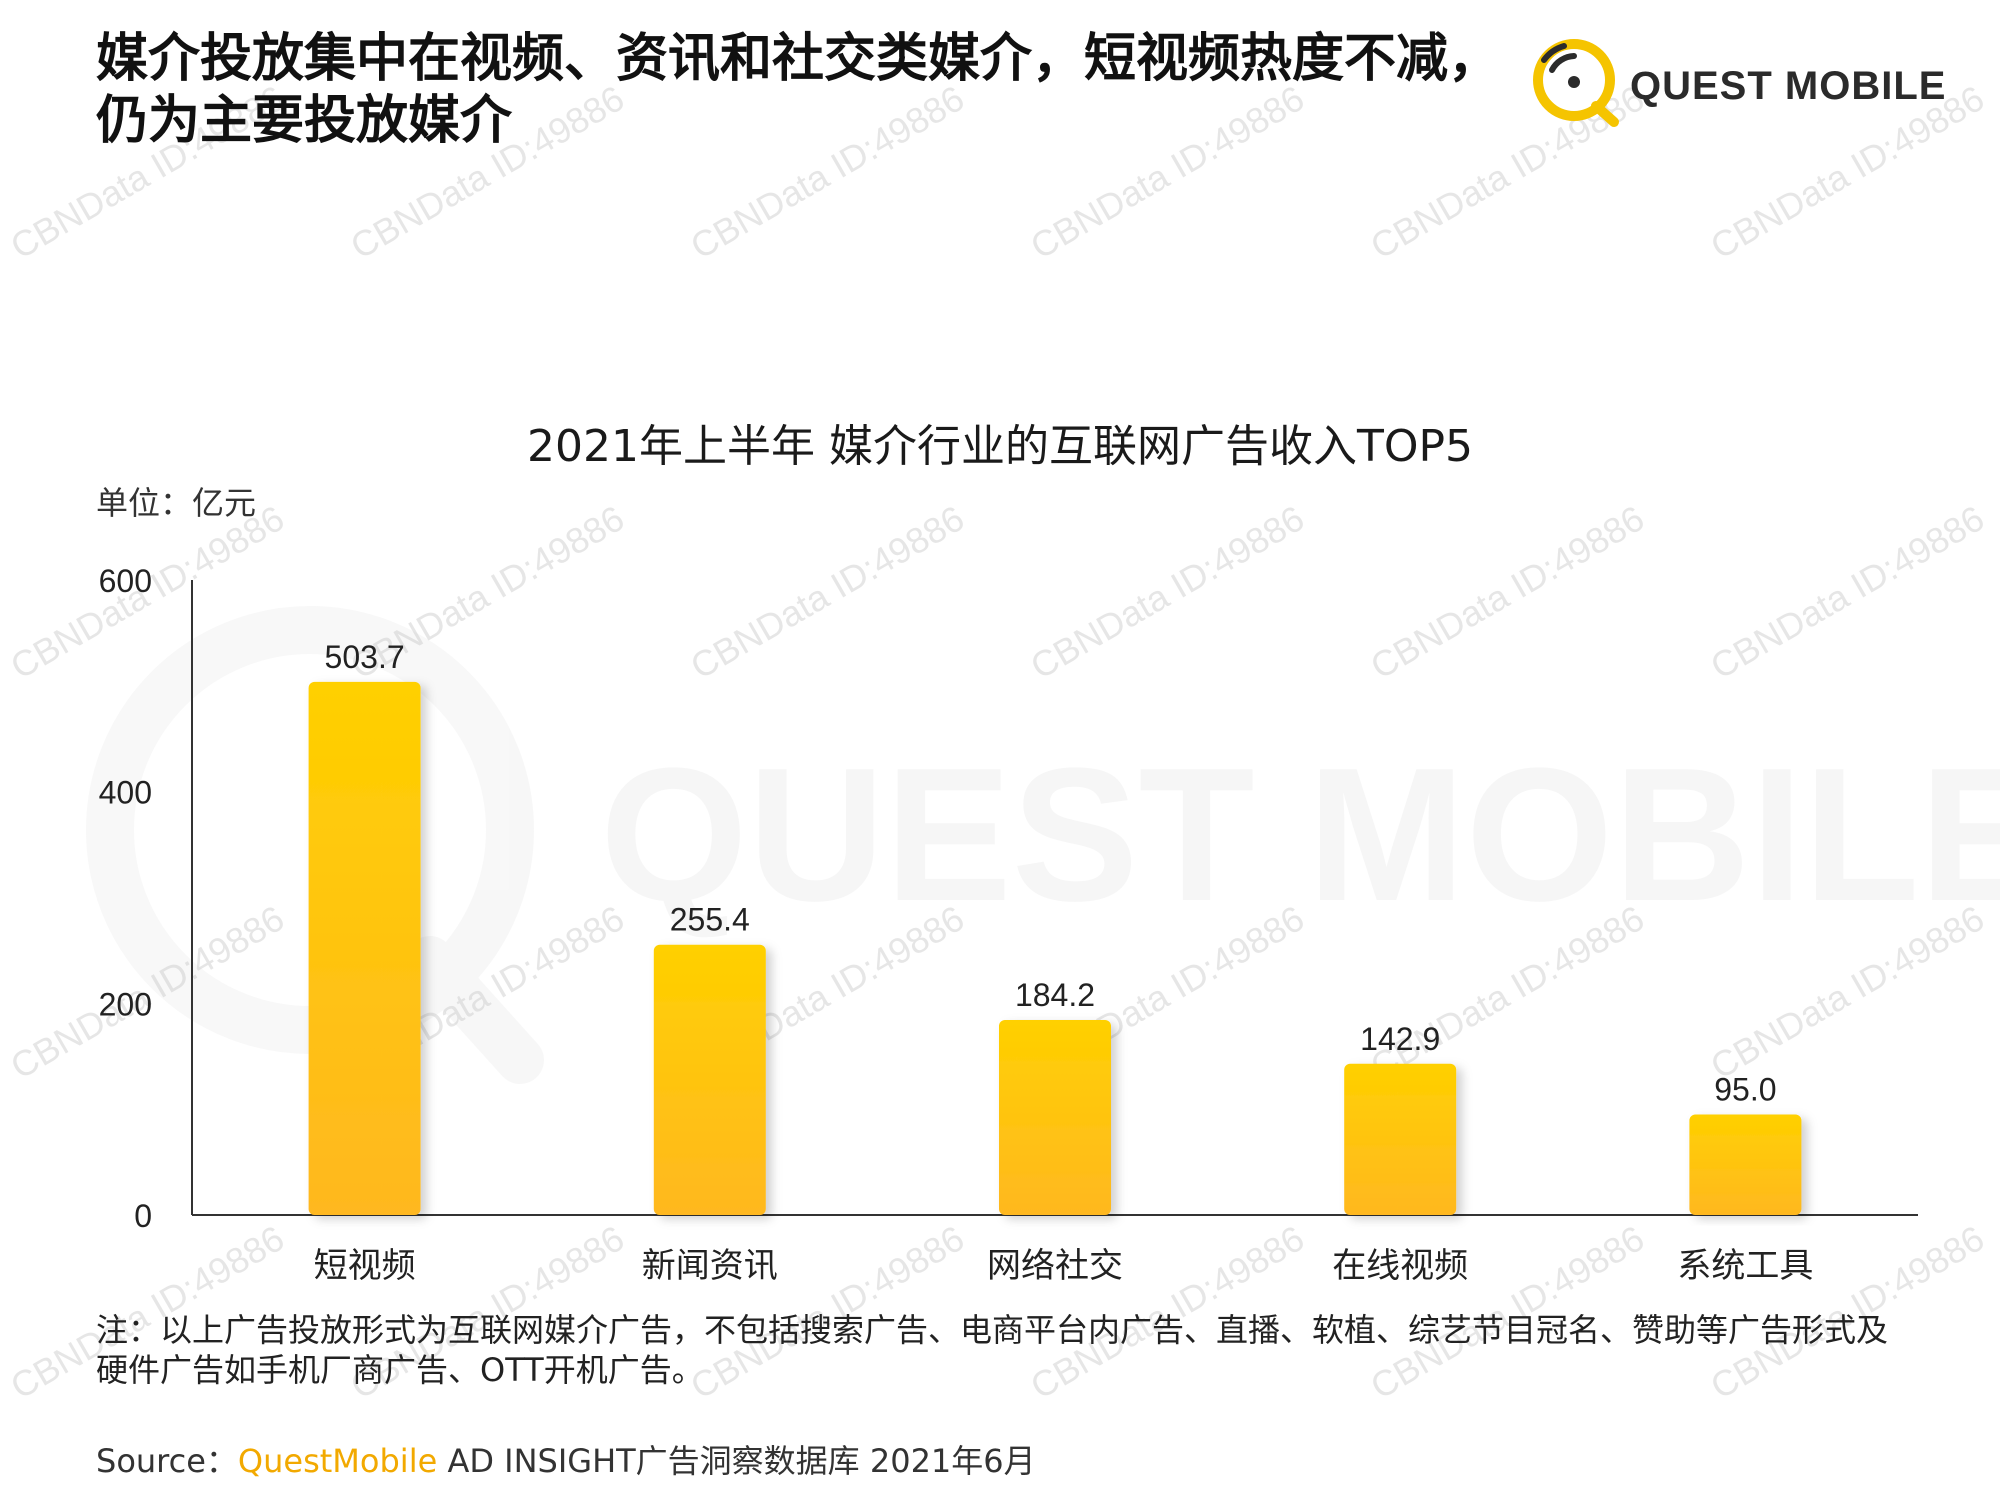  Describe the element at coordinates (365, 657) in the screenshot. I see `data-label: 503.7` at that location.